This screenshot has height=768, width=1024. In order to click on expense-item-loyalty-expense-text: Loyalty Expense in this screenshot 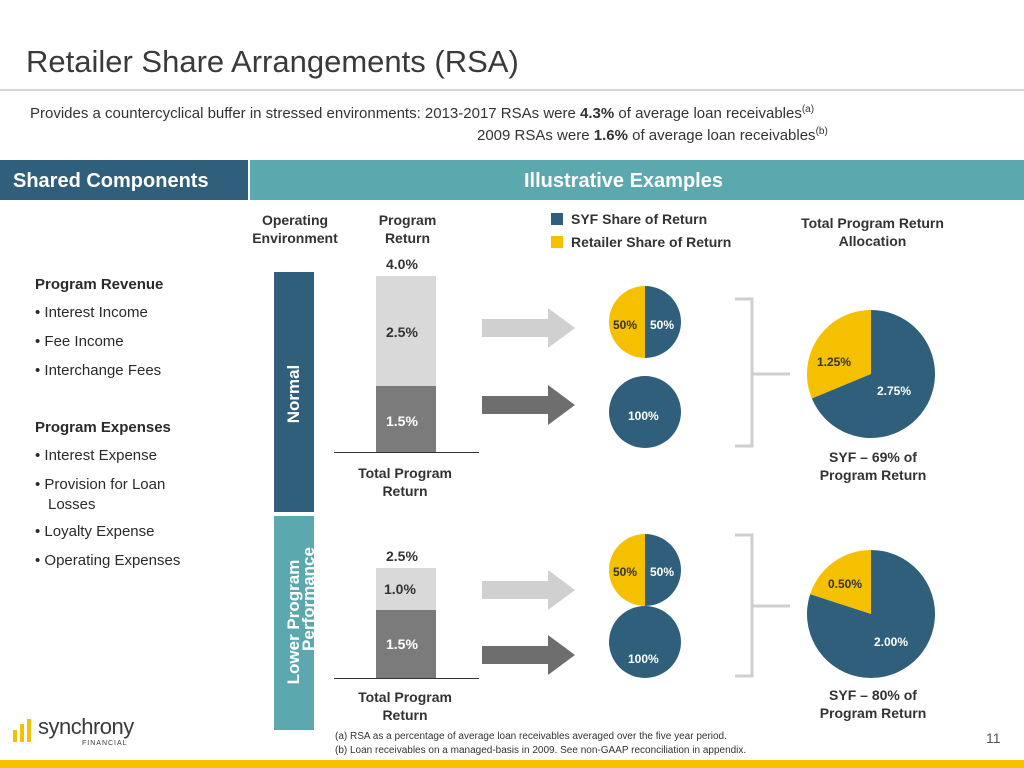, I will do `click(99, 531)`.